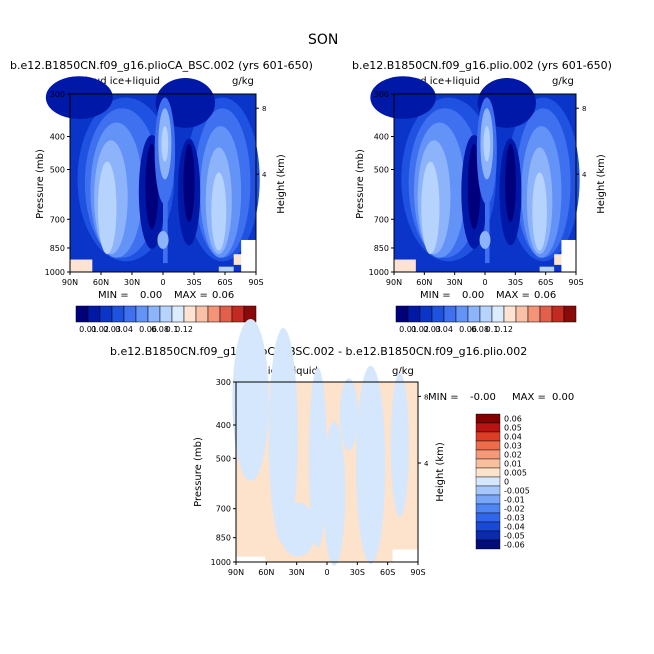  What do you see at coordinates (151, 295) in the screenshot?
I see `panel1-min-value: 0.00` at bounding box center [151, 295].